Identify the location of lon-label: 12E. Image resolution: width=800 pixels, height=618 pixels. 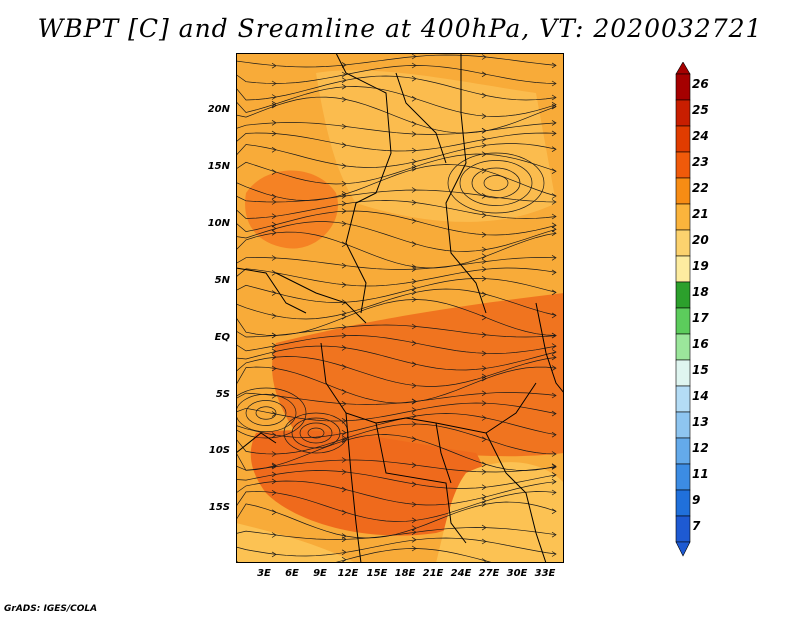
(348, 573).